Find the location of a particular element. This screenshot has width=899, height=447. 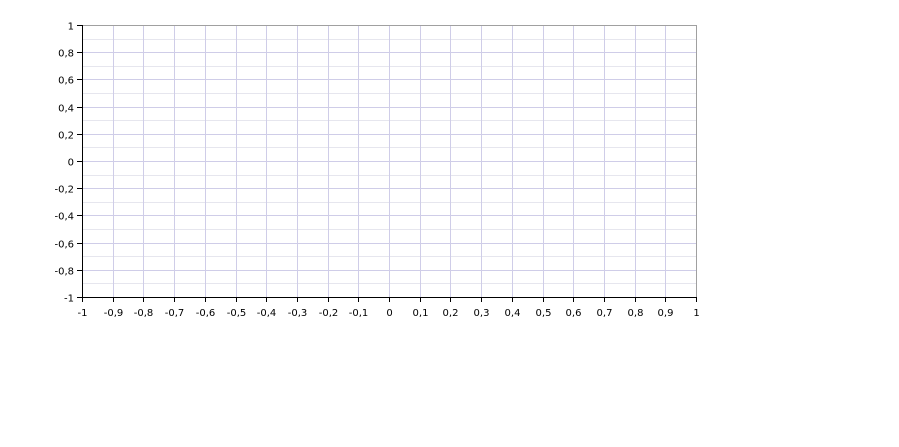

x-tick-label: 0,7 is located at coordinates (605, 313).